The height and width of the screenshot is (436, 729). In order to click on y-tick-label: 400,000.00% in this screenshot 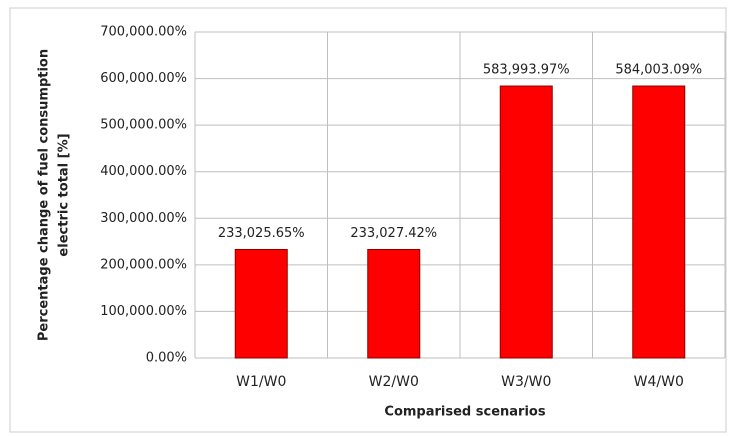, I will do `click(143, 171)`.